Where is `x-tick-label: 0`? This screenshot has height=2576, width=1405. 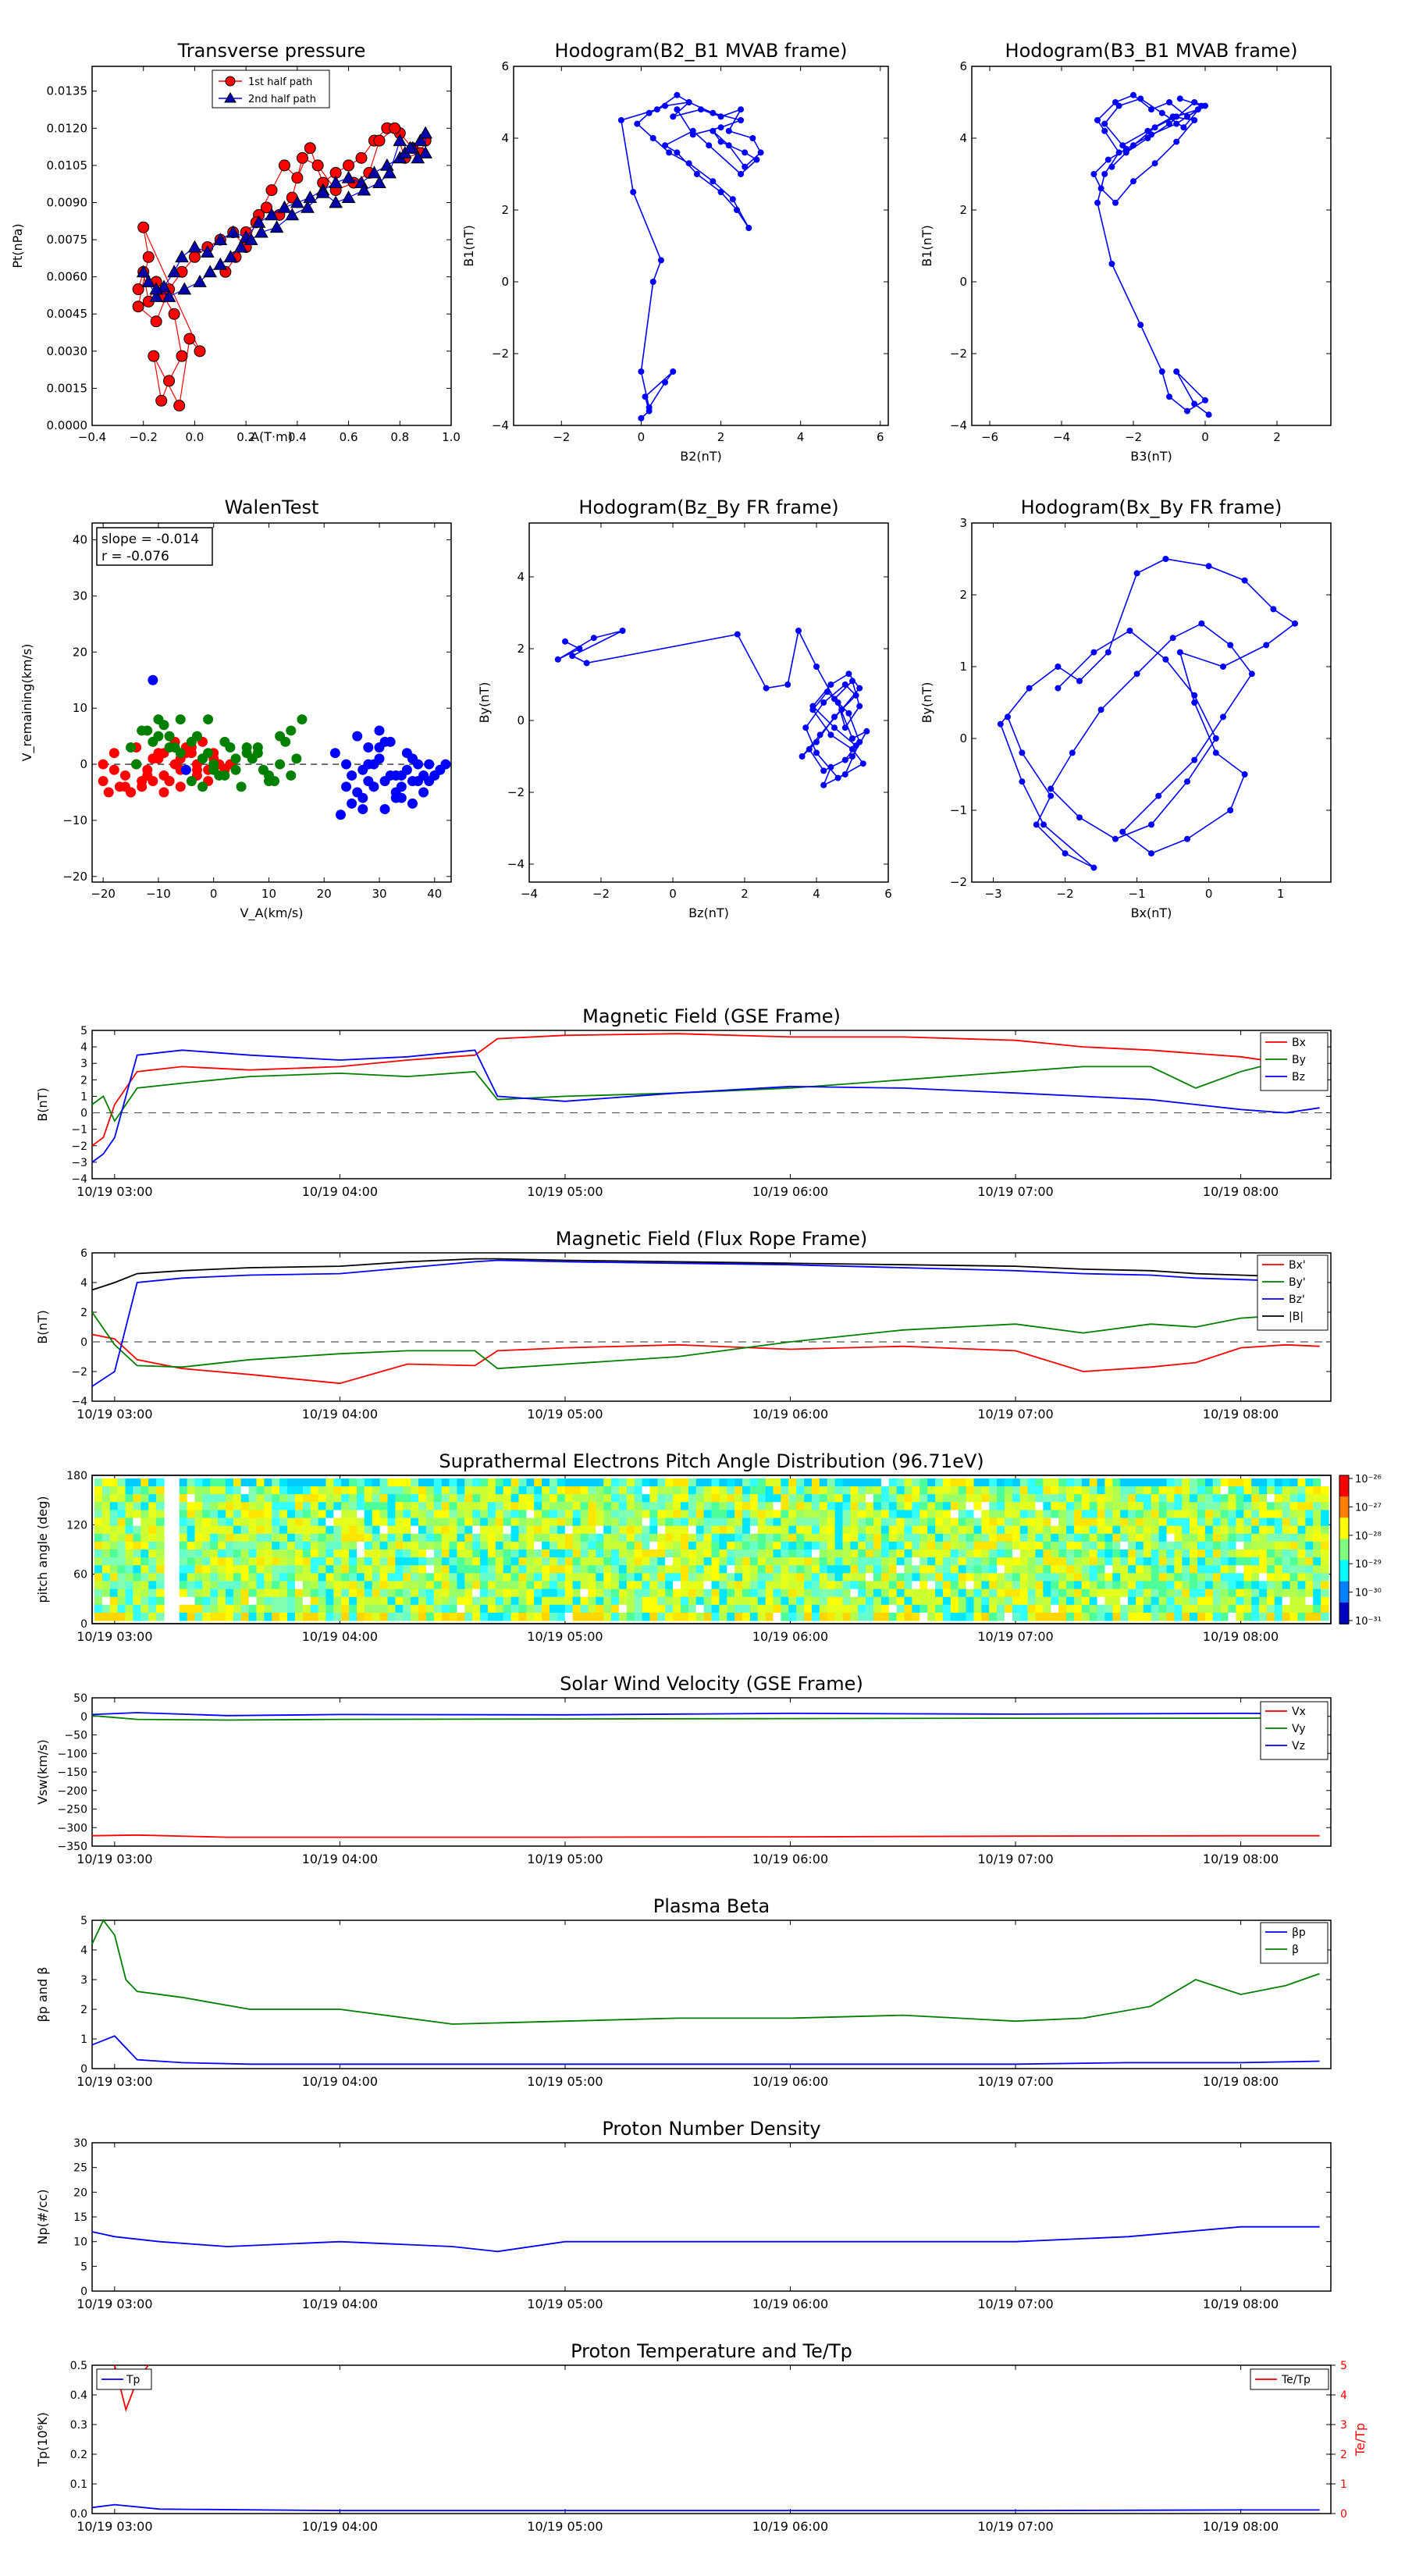
x-tick-label: 0 is located at coordinates (673, 894).